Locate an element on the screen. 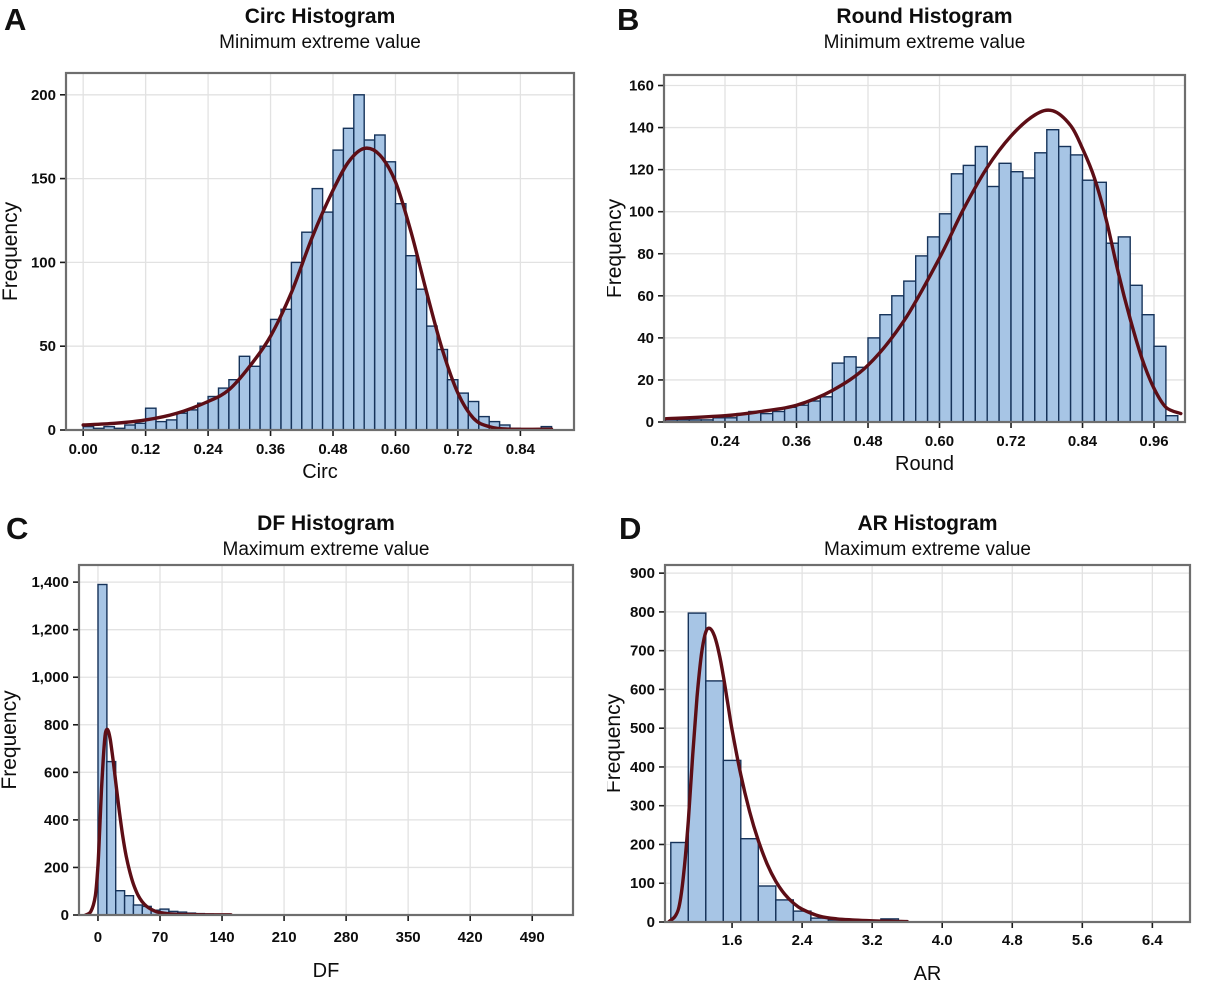  svg-text: 120 is located at coordinates (641, 170).